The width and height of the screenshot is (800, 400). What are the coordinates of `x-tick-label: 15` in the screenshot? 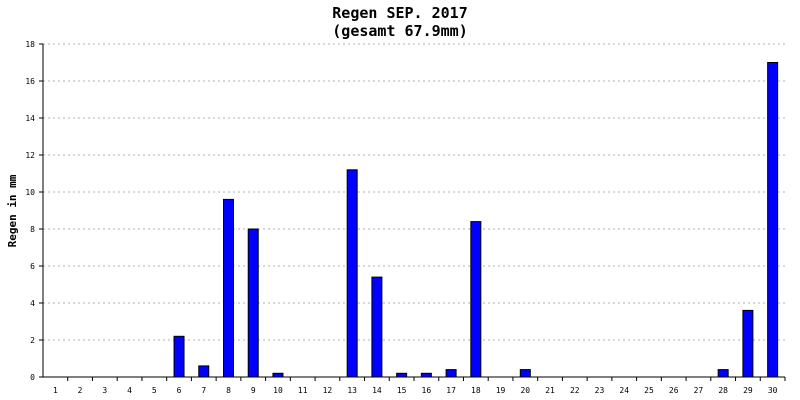 It's located at (402, 390).